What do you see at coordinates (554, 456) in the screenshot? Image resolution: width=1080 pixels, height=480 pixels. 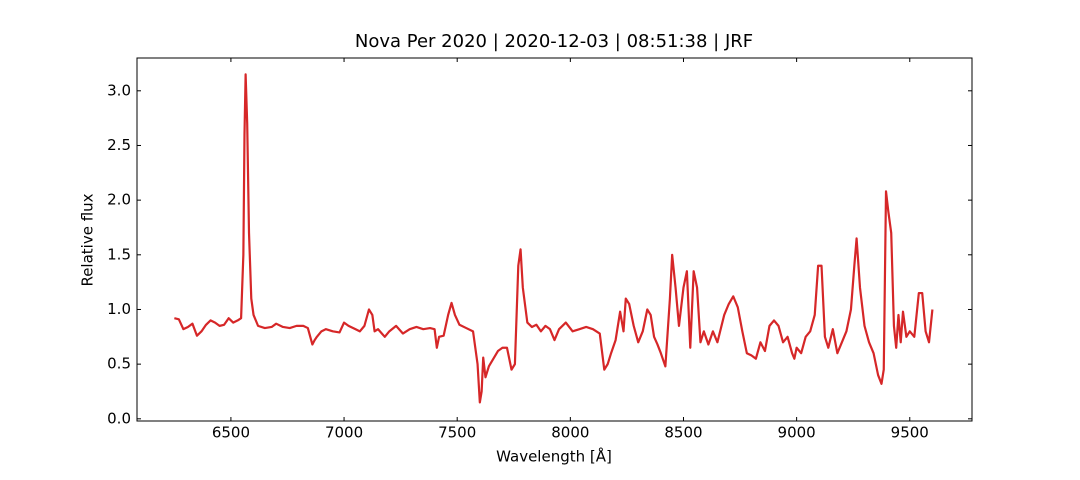 I see `x-axis-label: Wavelength [Å]` at bounding box center [554, 456].